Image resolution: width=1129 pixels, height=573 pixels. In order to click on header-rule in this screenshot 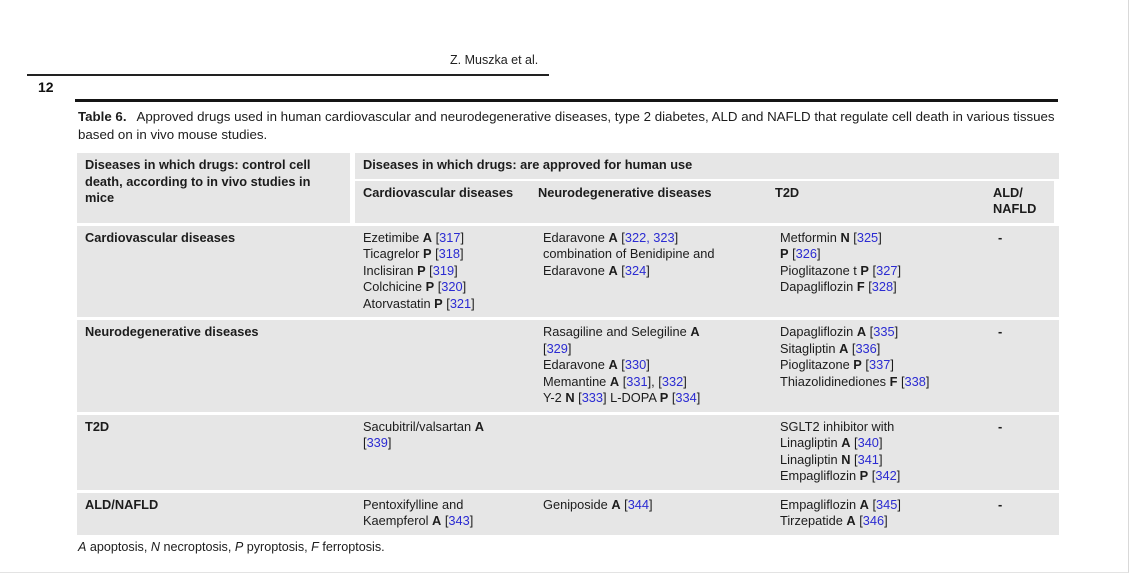, I will do `click(288, 75)`.